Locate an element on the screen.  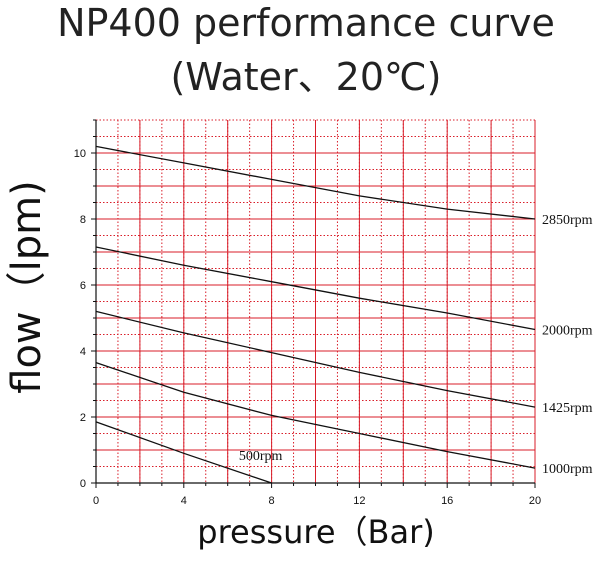
series-label-1425rpm: 1425rpm is located at coordinates (567, 408).